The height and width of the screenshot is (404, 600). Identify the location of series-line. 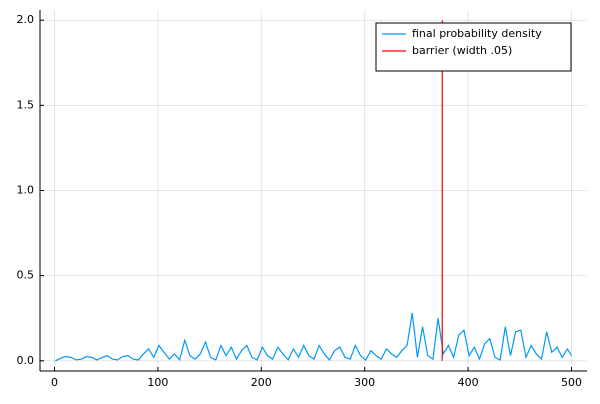
(314, 337).